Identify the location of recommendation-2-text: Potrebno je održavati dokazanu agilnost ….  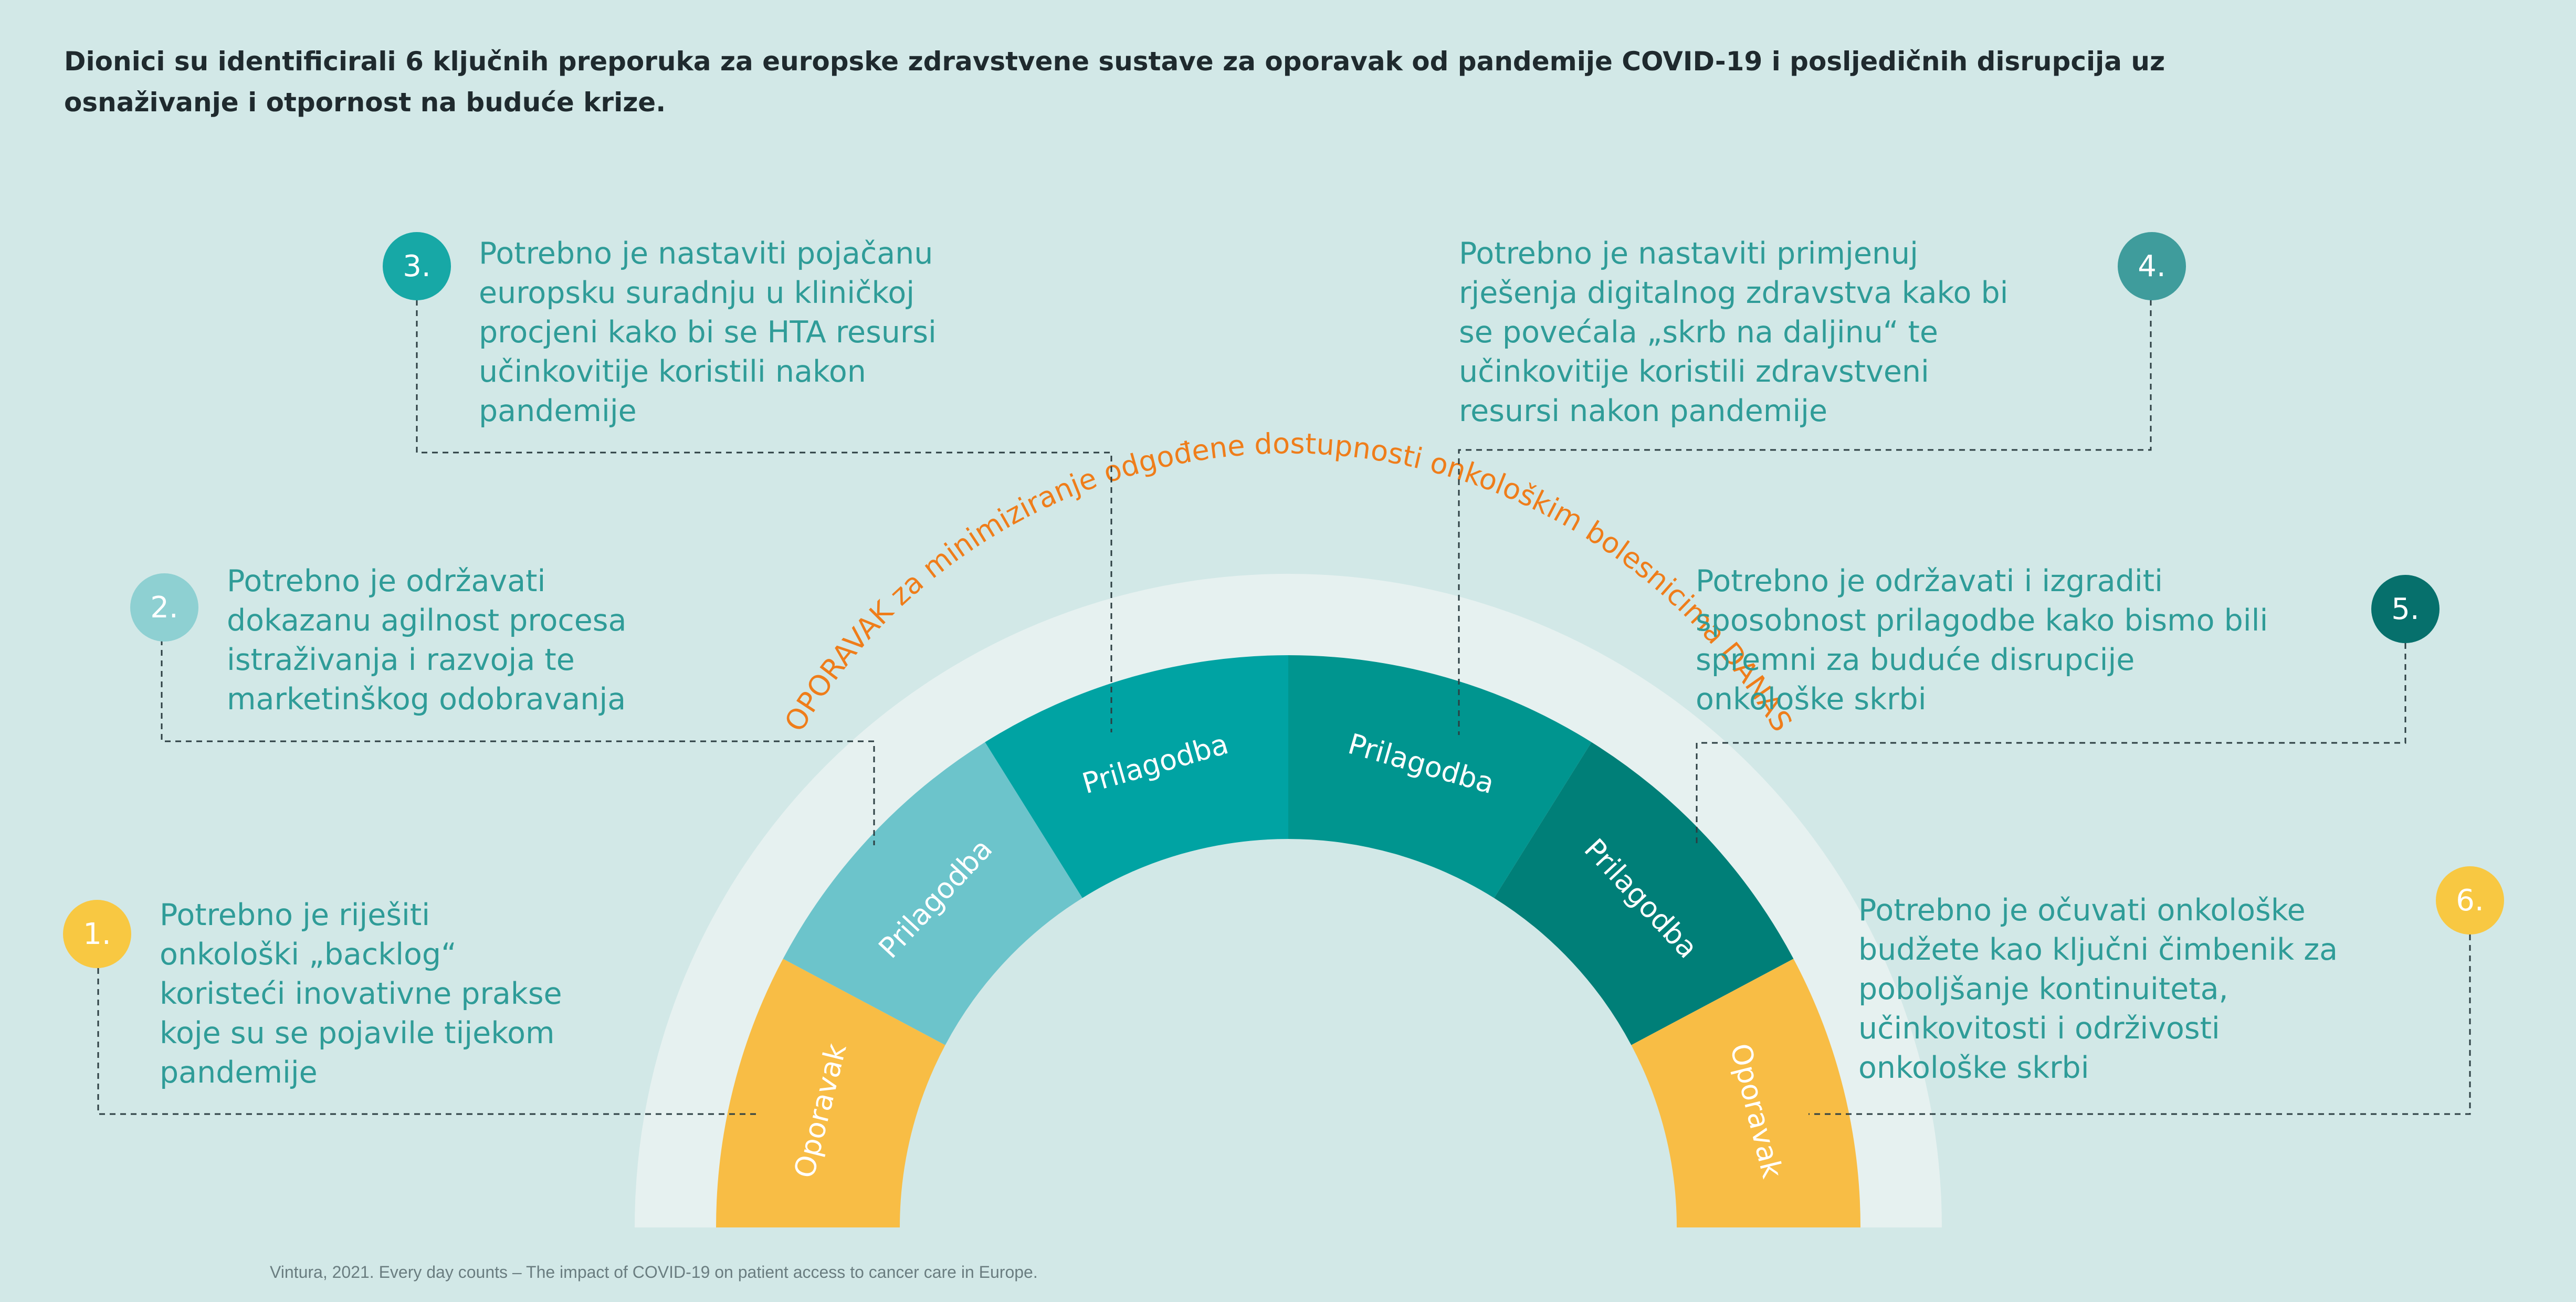
(427, 640).